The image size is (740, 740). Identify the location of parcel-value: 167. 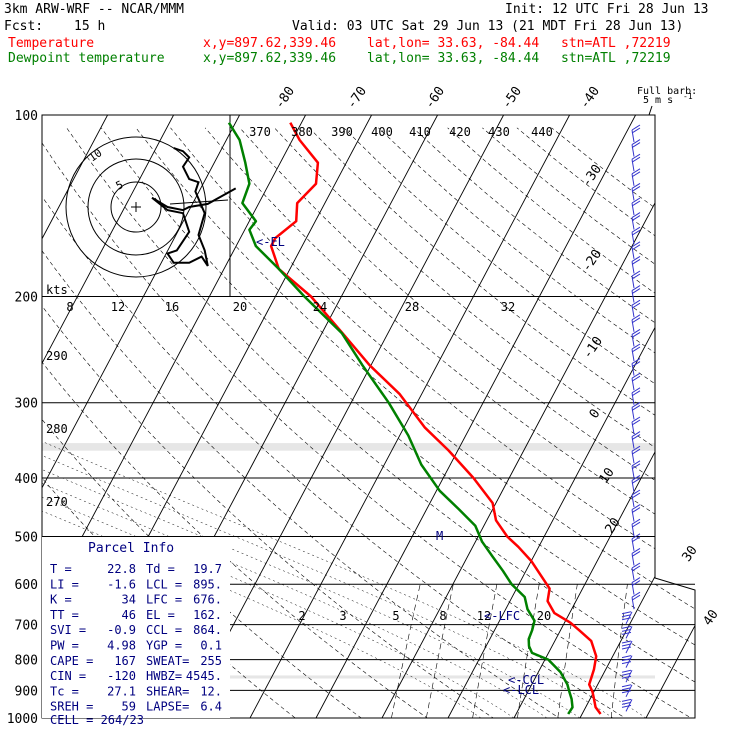
(125, 661).